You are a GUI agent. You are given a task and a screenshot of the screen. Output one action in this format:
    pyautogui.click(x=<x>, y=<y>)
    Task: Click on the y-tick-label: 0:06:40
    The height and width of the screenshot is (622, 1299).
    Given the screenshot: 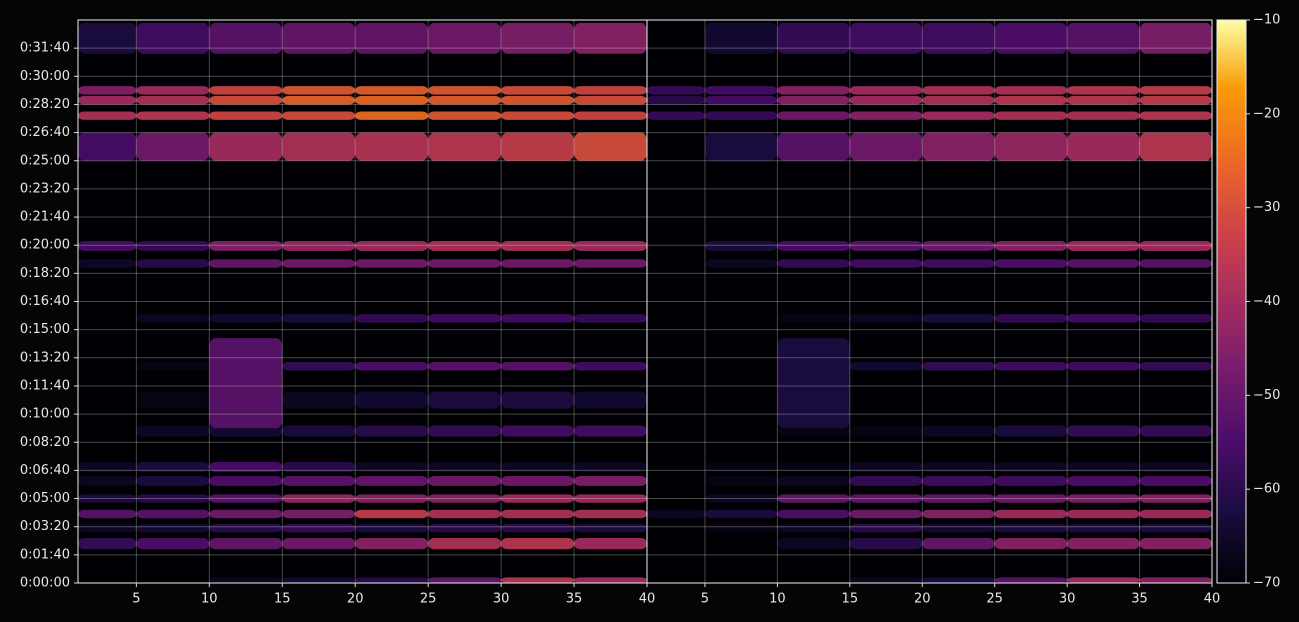 What is the action you would take?
    pyautogui.click(x=45, y=470)
    